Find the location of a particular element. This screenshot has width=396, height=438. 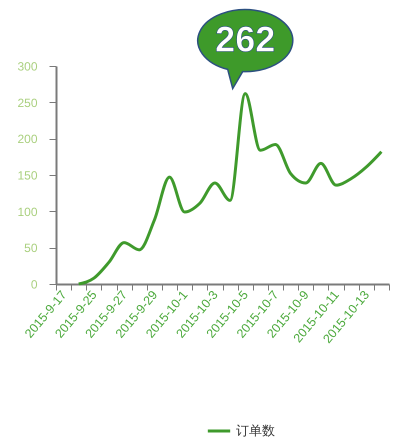

y-tick-label: 150 is located at coordinates (27, 175).